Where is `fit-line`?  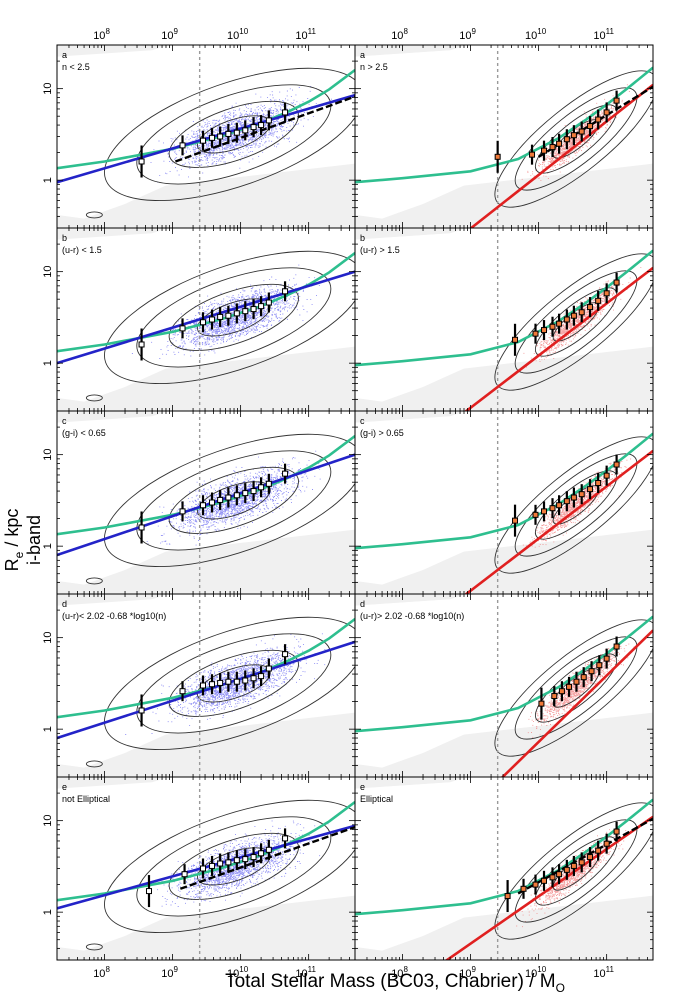
fit-line is located at coordinates (558, 521).